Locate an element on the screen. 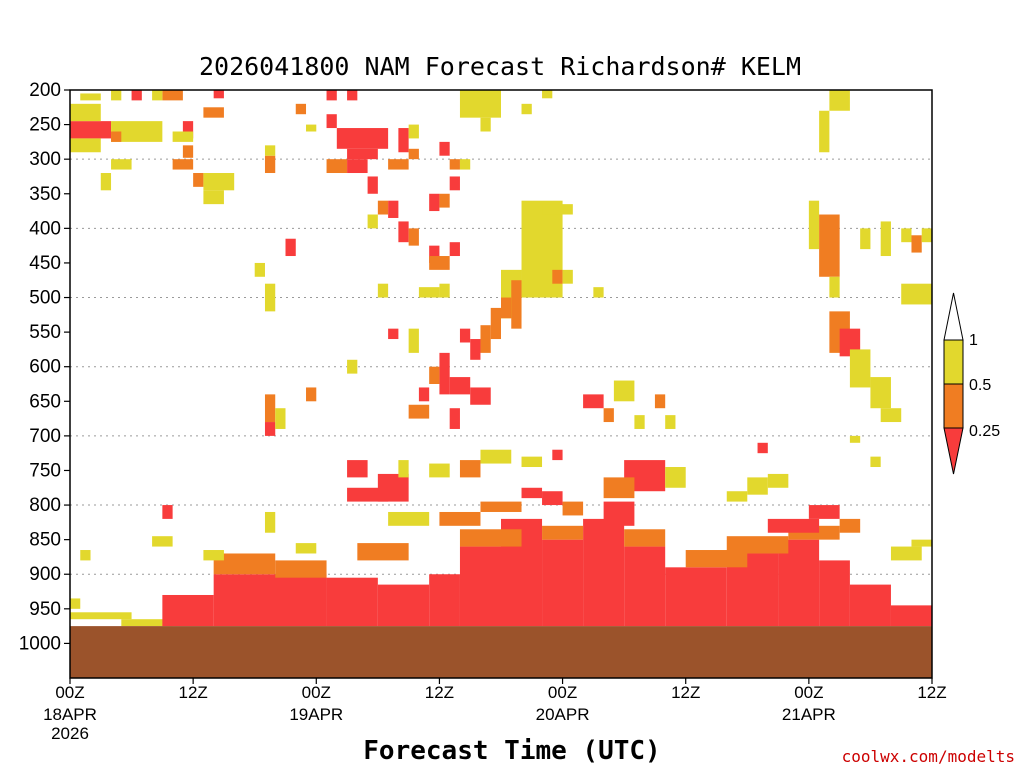 The height and width of the screenshot is (768, 1024). x-tick-label-24: 00Z is located at coordinates (316, 692).